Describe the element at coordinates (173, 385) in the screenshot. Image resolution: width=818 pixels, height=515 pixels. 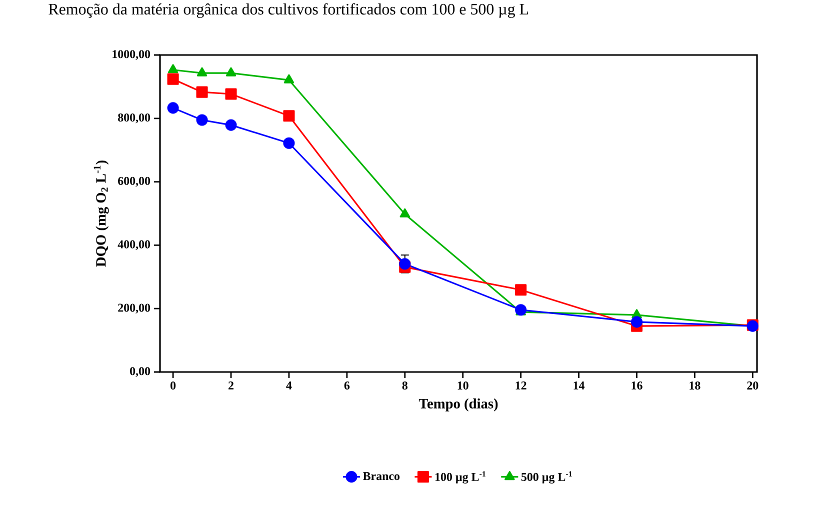
I see `x-tick-label: 0` at that location.